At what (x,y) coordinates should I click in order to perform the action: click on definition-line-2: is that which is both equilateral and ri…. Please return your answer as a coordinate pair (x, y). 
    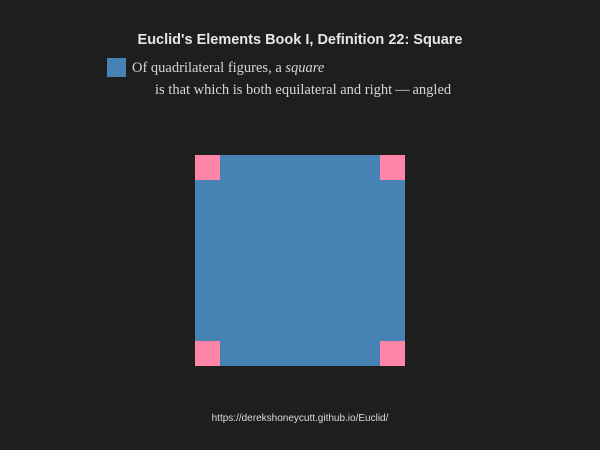
    Looking at the image, I should click on (303, 90).